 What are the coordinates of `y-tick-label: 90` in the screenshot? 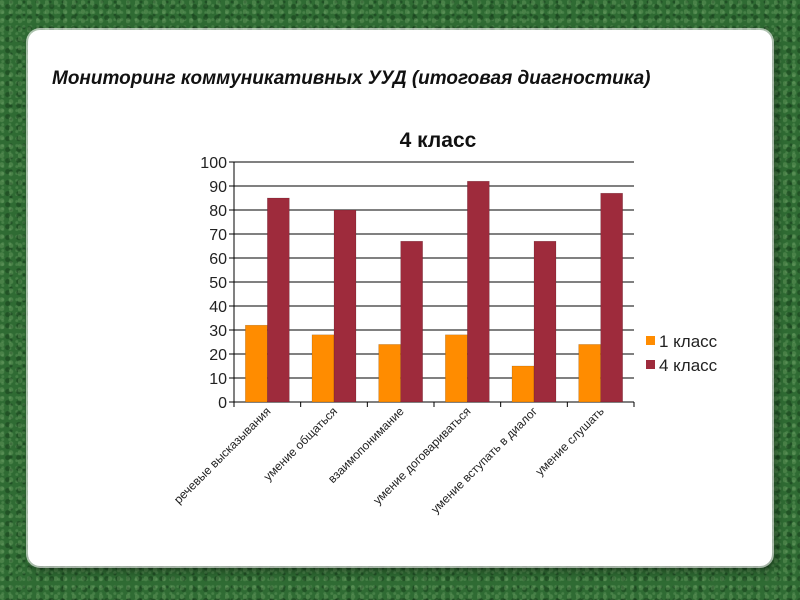 It's located at (218, 187).